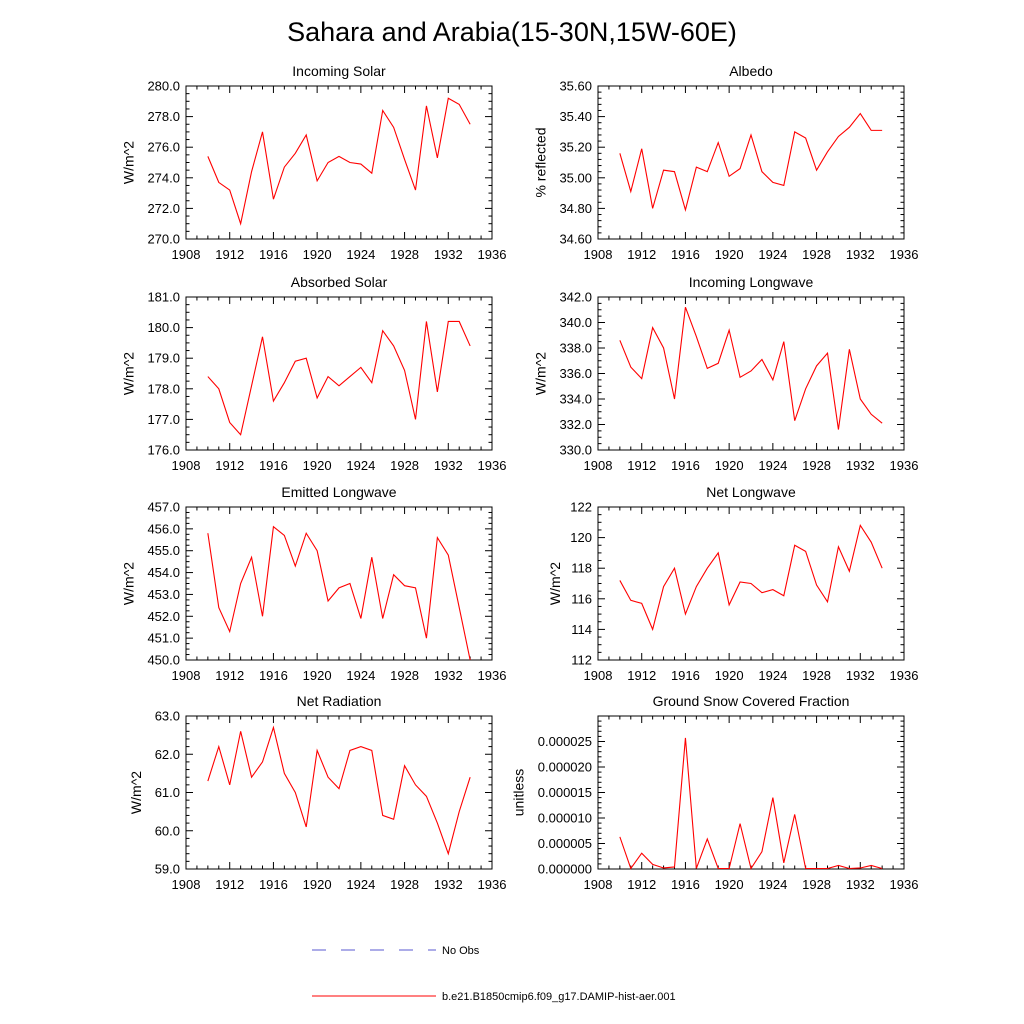  What do you see at coordinates (167, 716) in the screenshot?
I see `y-tick-label: 63.0` at bounding box center [167, 716].